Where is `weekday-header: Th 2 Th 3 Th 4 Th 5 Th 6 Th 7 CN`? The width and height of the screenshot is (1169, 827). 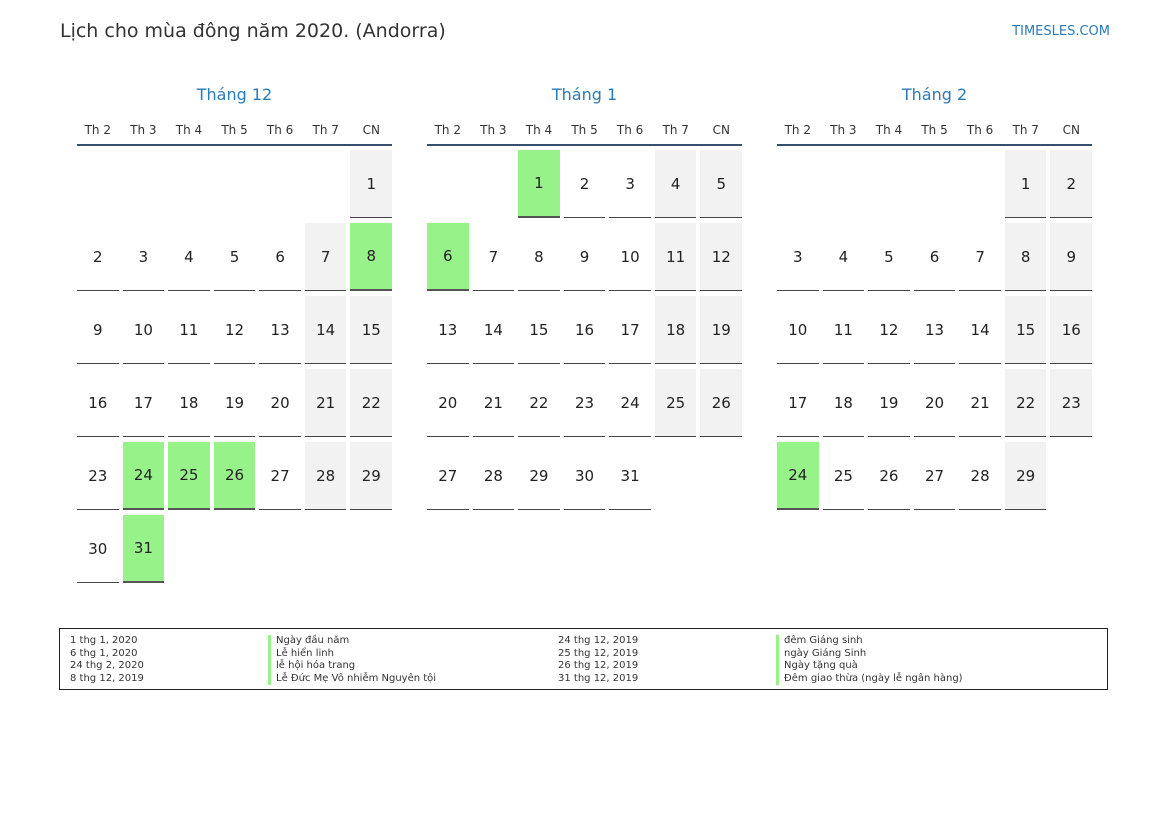 weekday-header: Th 2 Th 3 Th 4 Th 5 Th 6 Th 7 CN is located at coordinates (584, 131).